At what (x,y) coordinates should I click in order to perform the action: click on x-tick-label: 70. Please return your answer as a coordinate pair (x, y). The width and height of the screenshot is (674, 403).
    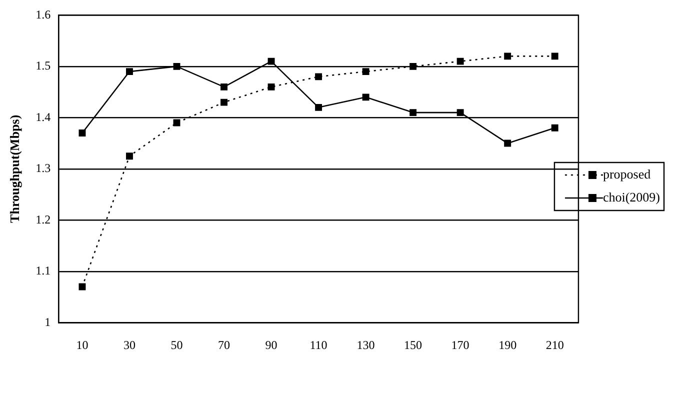
    Looking at the image, I should click on (224, 345).